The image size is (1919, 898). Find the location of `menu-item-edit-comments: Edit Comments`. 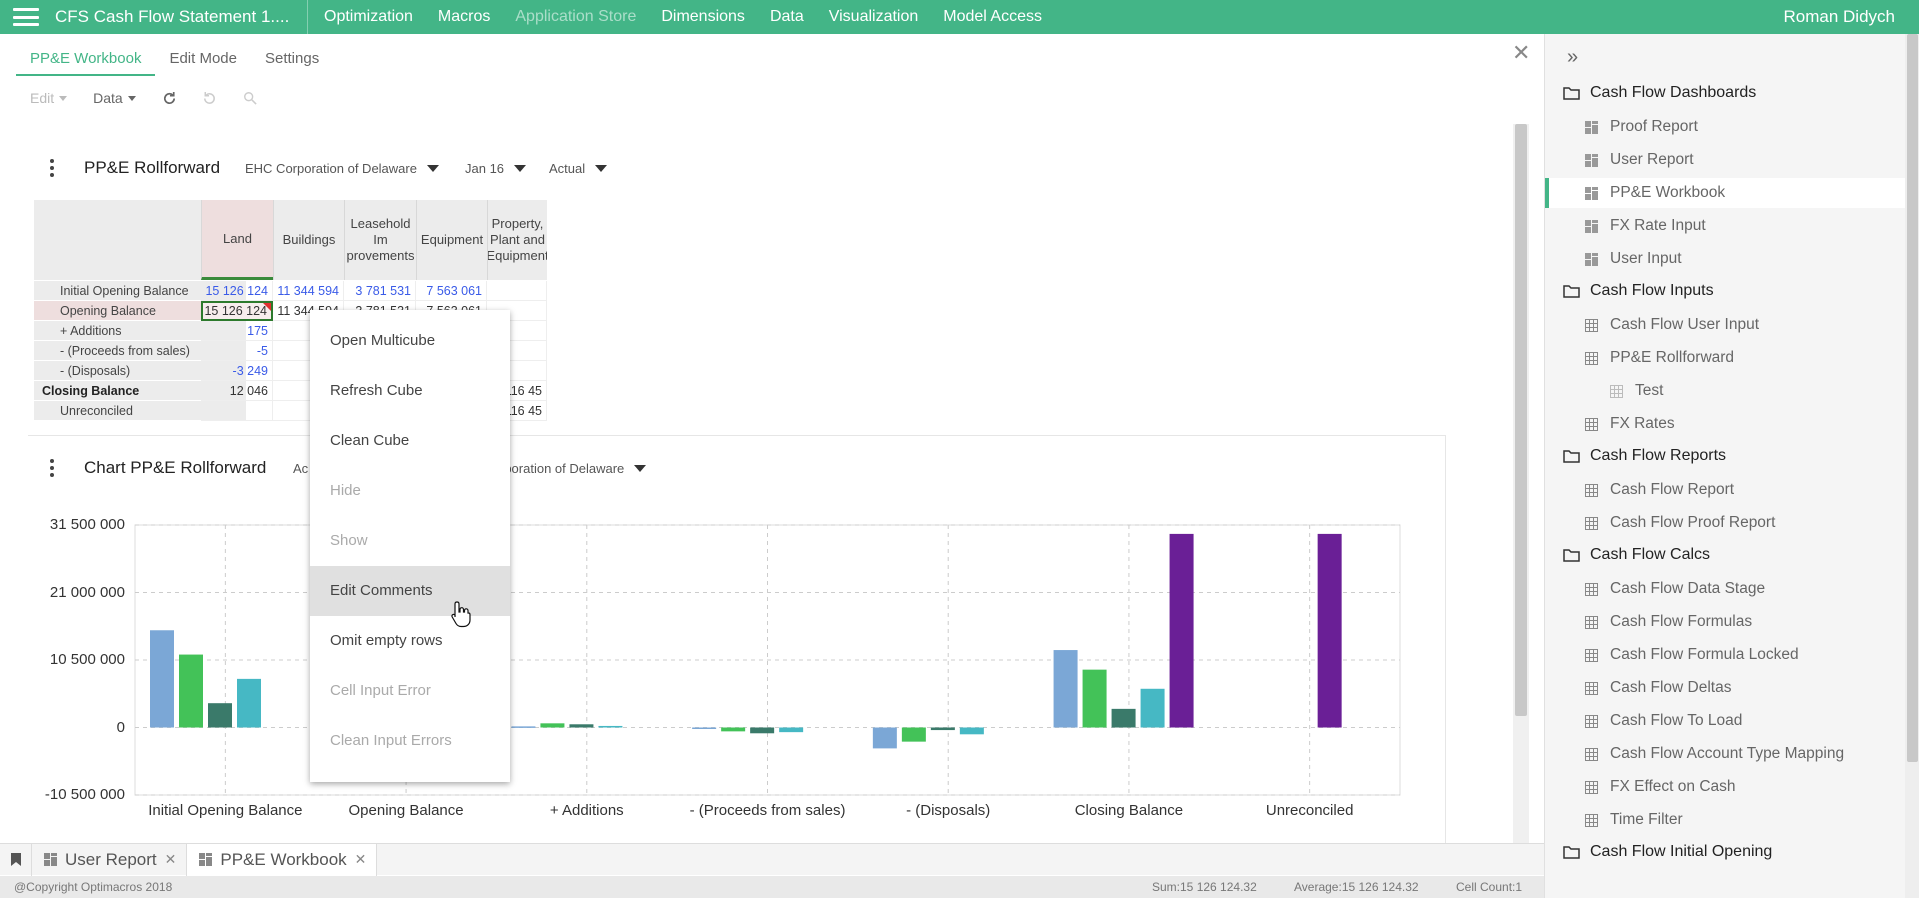

menu-item-edit-comments: Edit Comments is located at coordinates (410, 591).